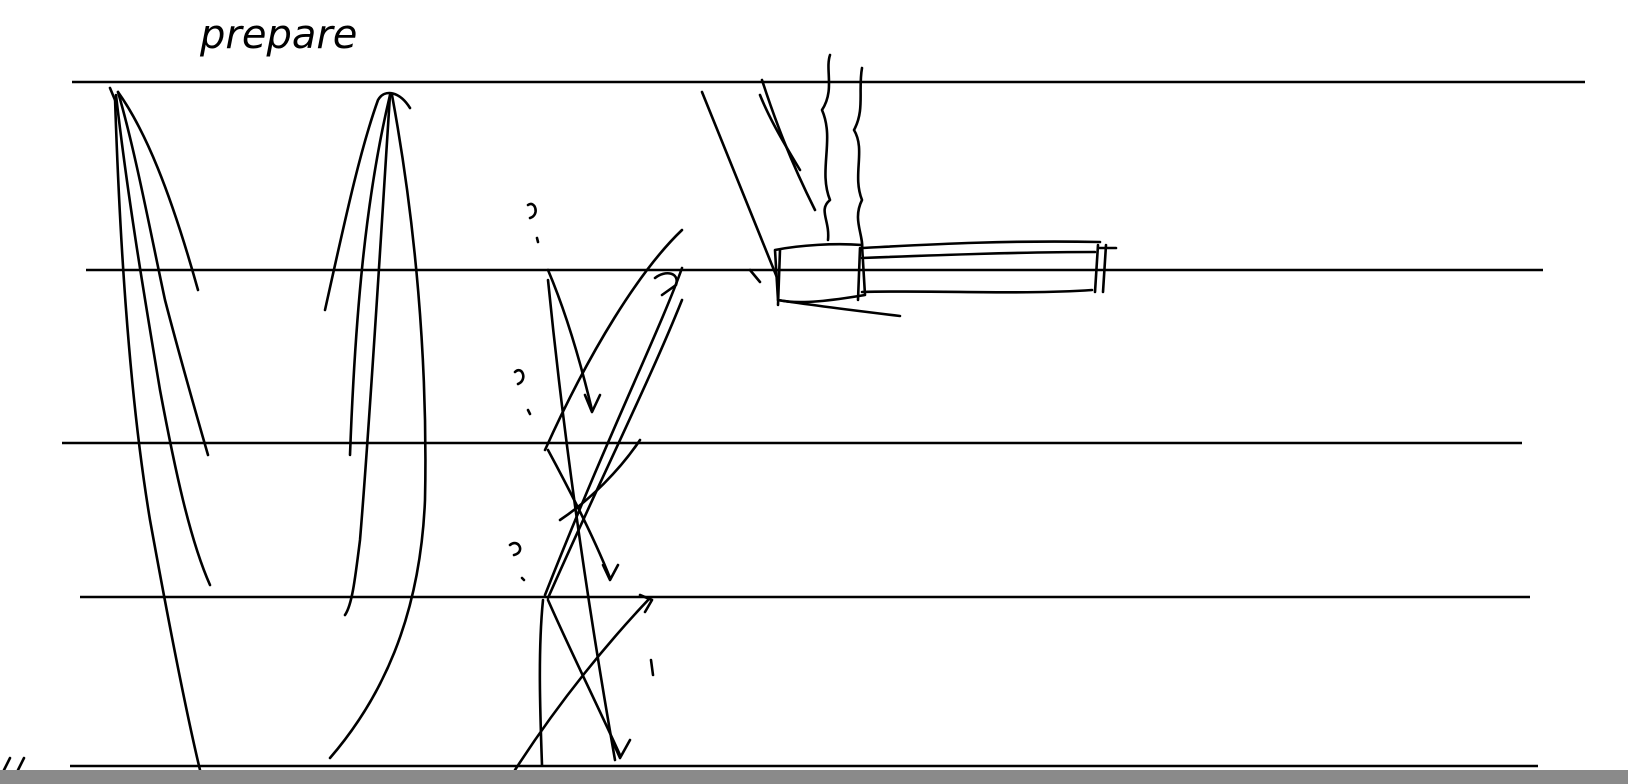  Describe the element at coordinates (14, 764) in the screenshot. I see `corner-mark` at that location.